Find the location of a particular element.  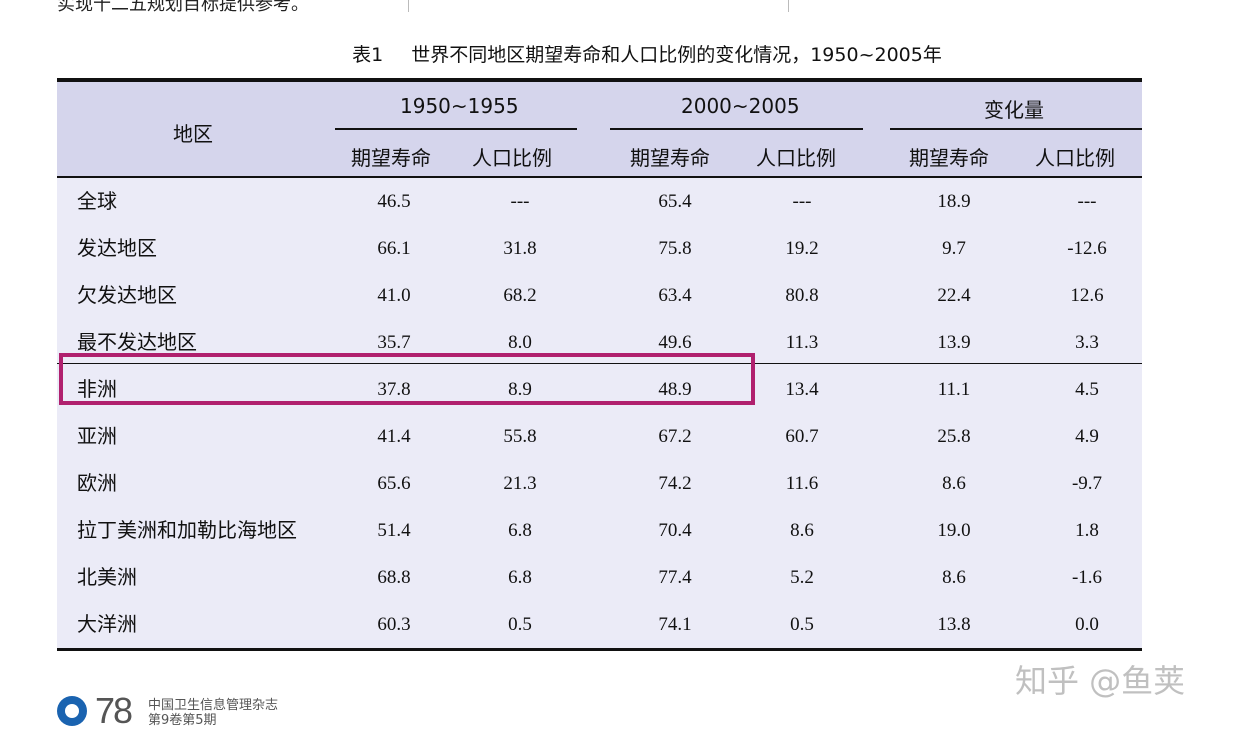

table-row: 全球 46.5 --- 65.4 --- 18.9 --- is located at coordinates (599, 201).